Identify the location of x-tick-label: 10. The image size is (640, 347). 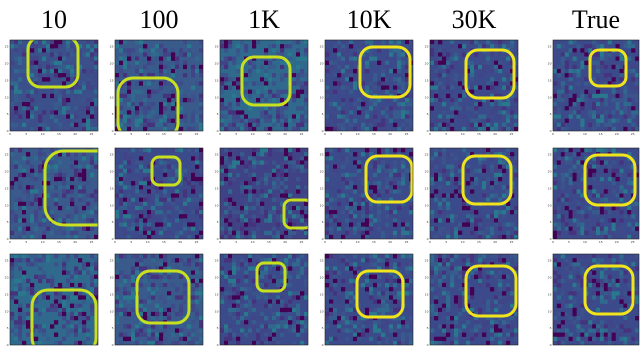
(585, 242).